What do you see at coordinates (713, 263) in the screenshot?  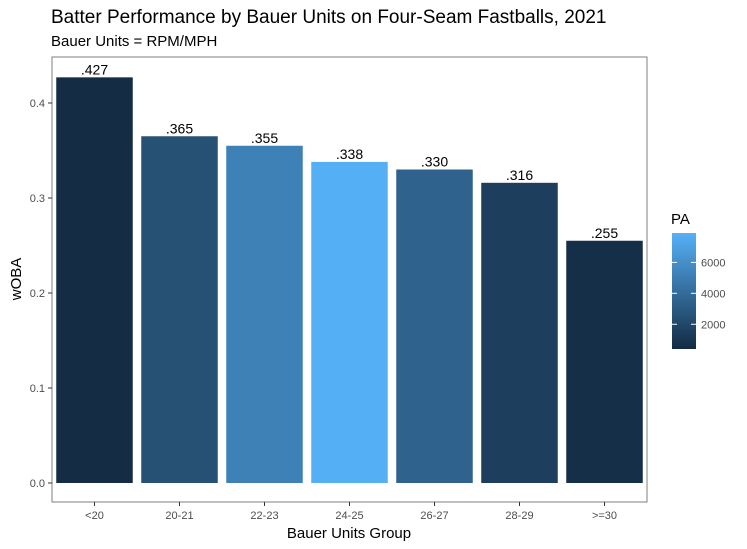 I see `legend-tick-label-2: 6000` at bounding box center [713, 263].